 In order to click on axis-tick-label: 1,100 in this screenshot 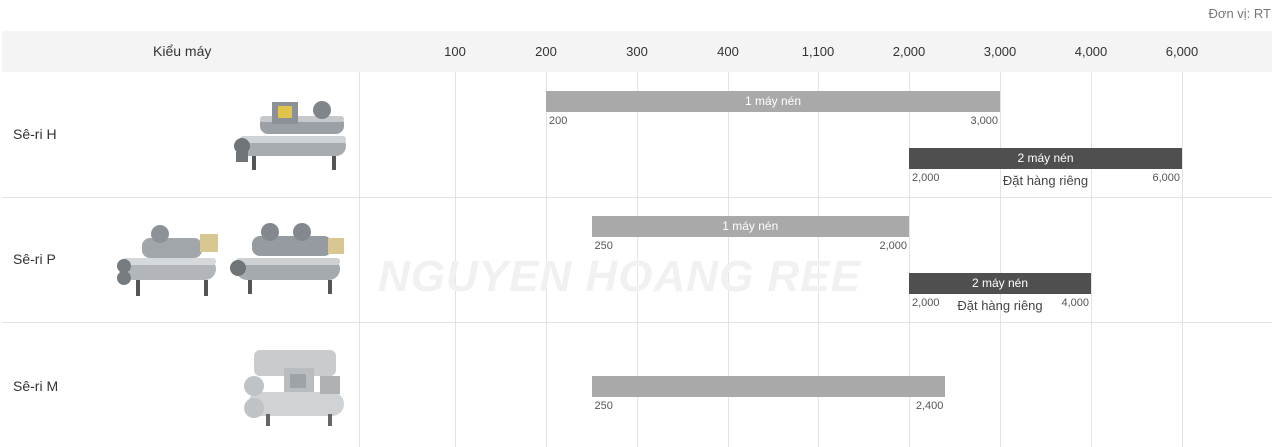, I will do `click(818, 51)`.